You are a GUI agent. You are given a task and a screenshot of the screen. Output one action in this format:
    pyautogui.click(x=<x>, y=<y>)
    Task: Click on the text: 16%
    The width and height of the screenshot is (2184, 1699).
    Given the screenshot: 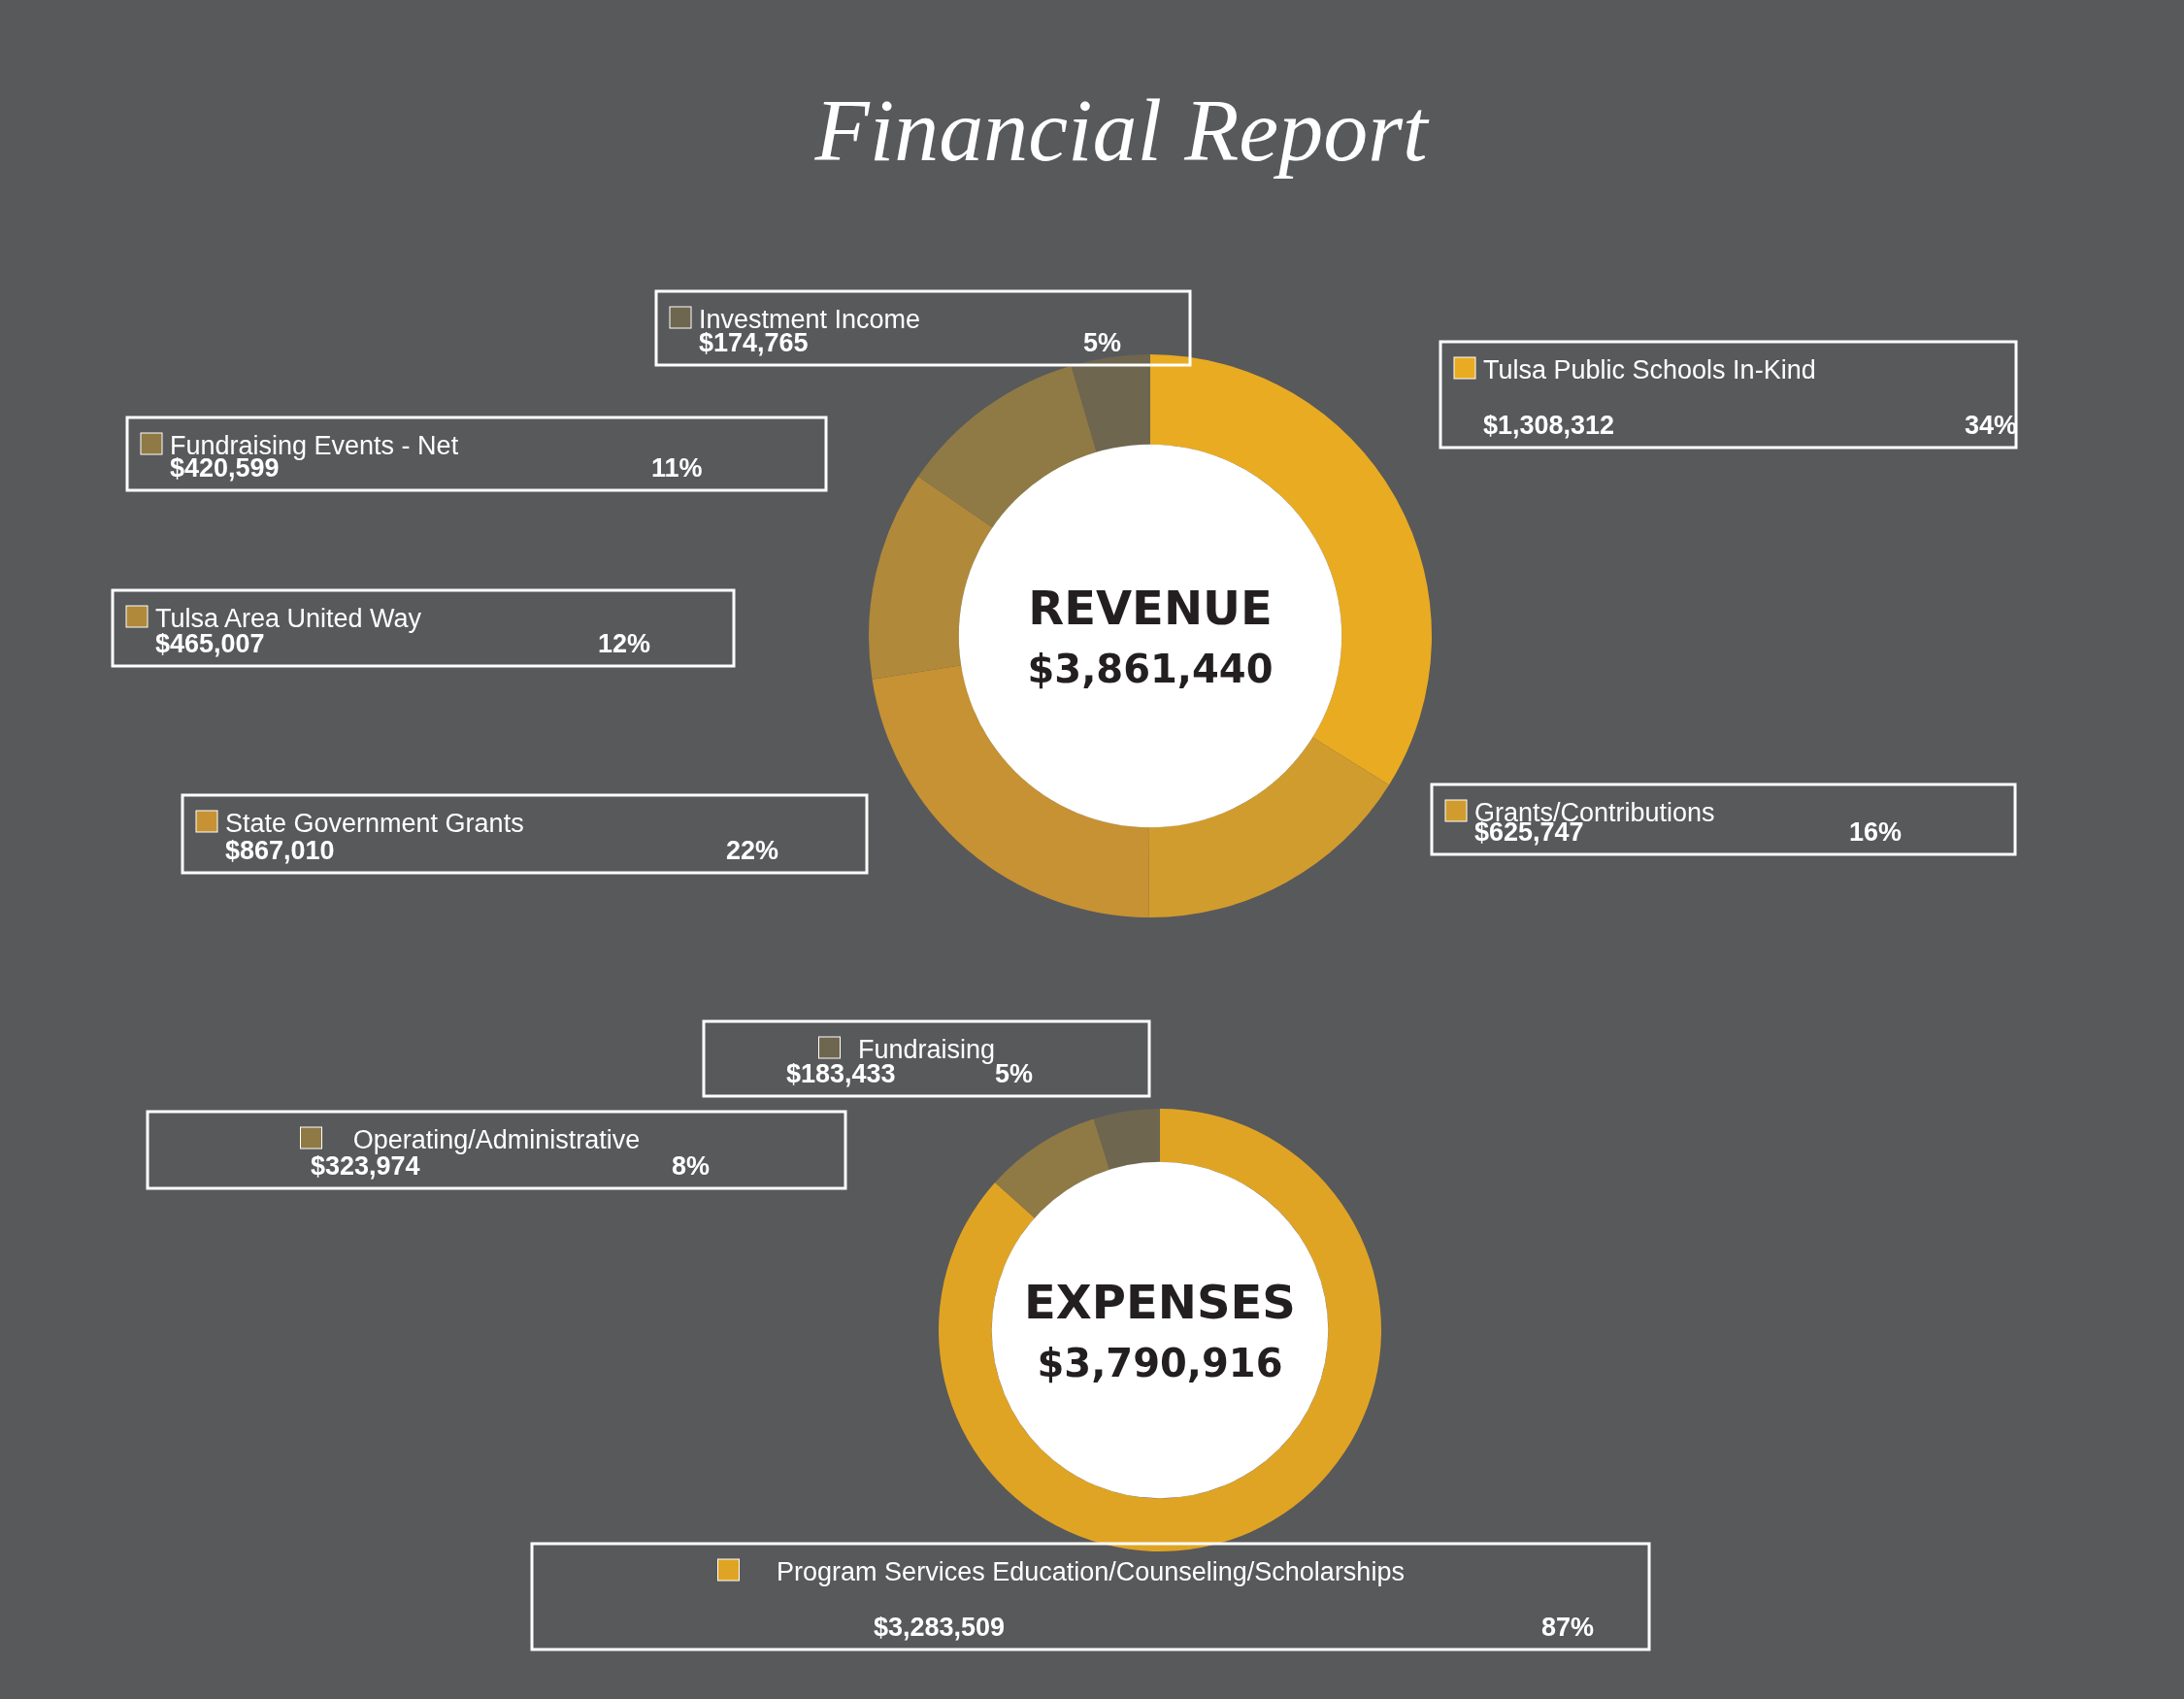 What is the action you would take?
    pyautogui.click(x=1876, y=832)
    